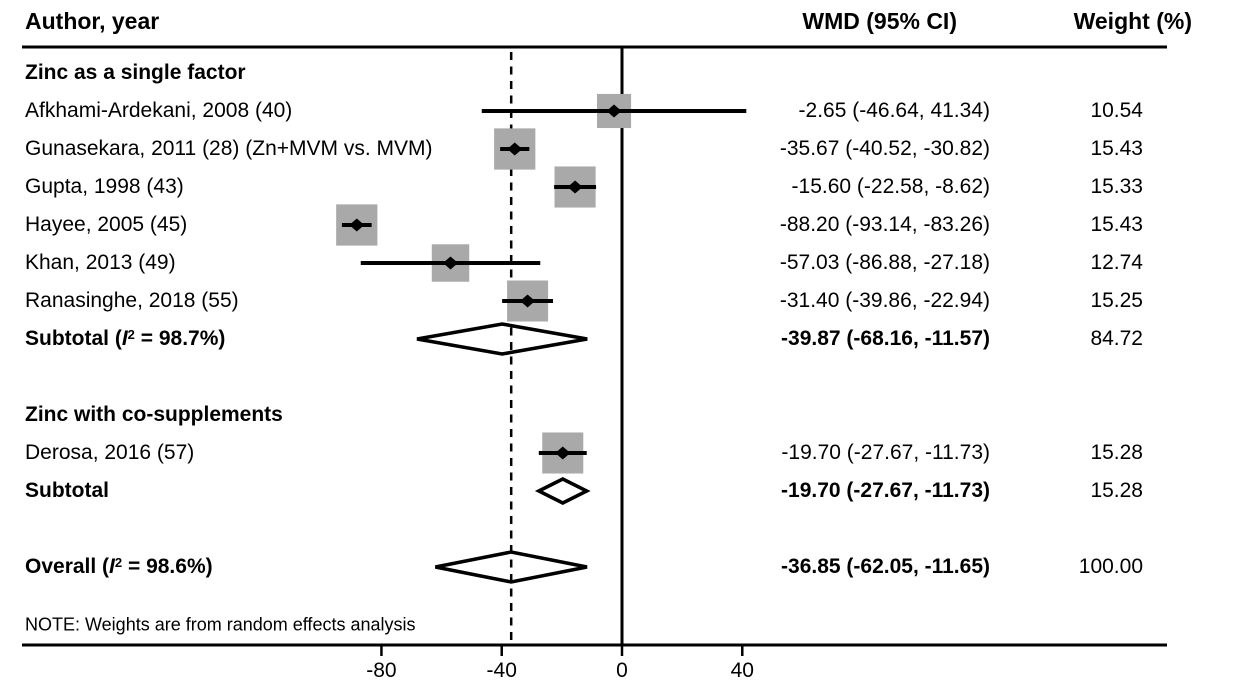  Describe the element at coordinates (135, 72) in the screenshot. I see `group-label: Zinc as a single factor` at that location.